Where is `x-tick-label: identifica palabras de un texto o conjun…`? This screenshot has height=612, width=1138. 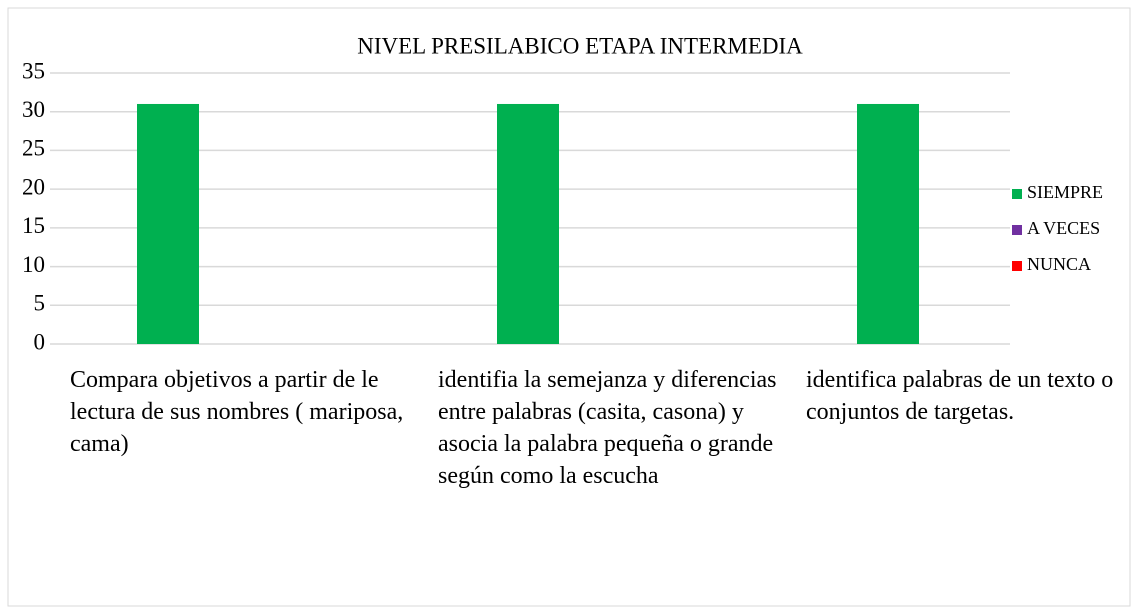 x-tick-label: identifica palabras de un texto o conjun… is located at coordinates (960, 396).